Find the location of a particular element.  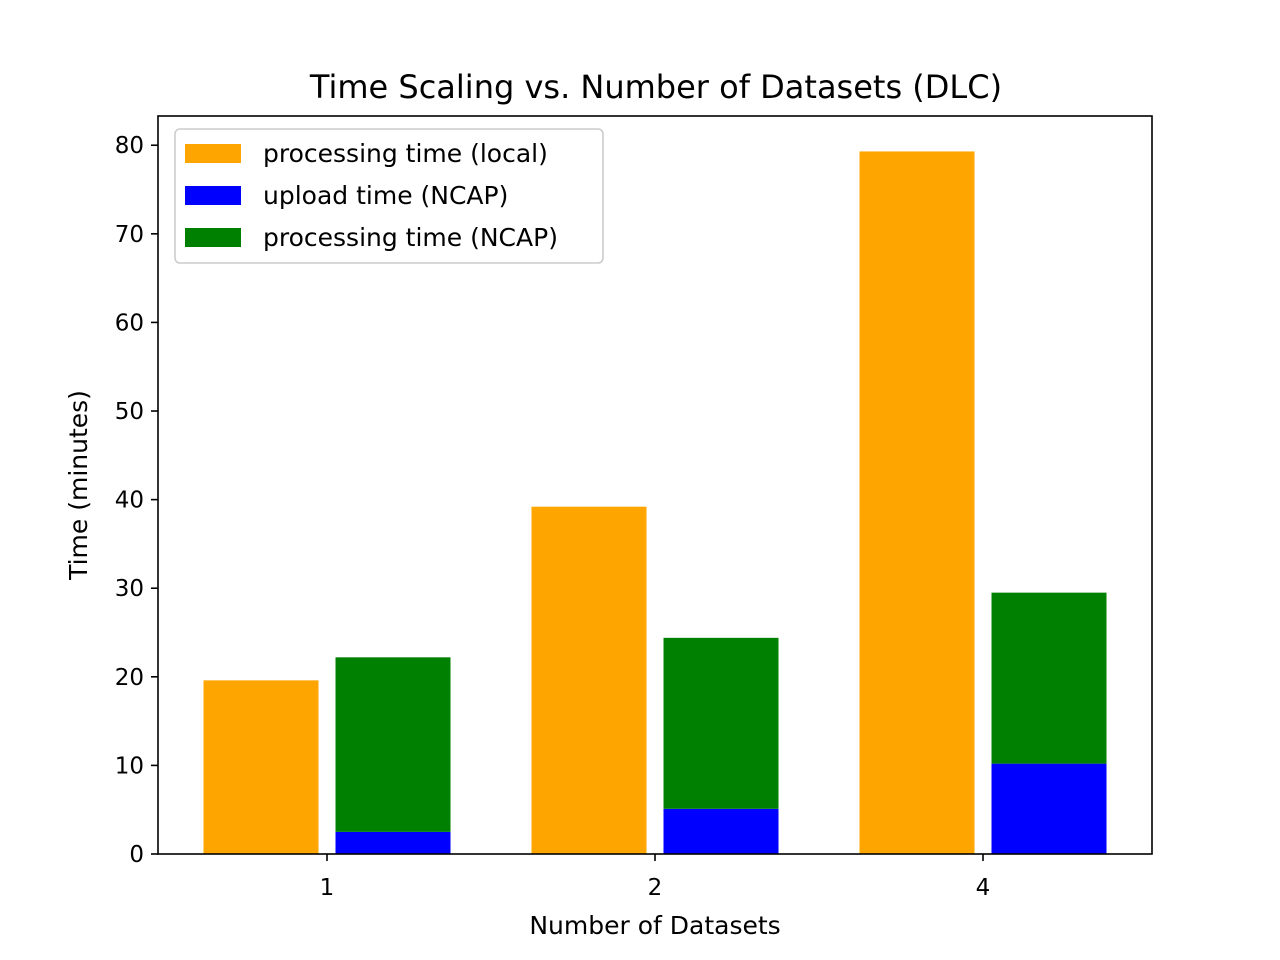

x-tick-label: 4 is located at coordinates (983, 888).